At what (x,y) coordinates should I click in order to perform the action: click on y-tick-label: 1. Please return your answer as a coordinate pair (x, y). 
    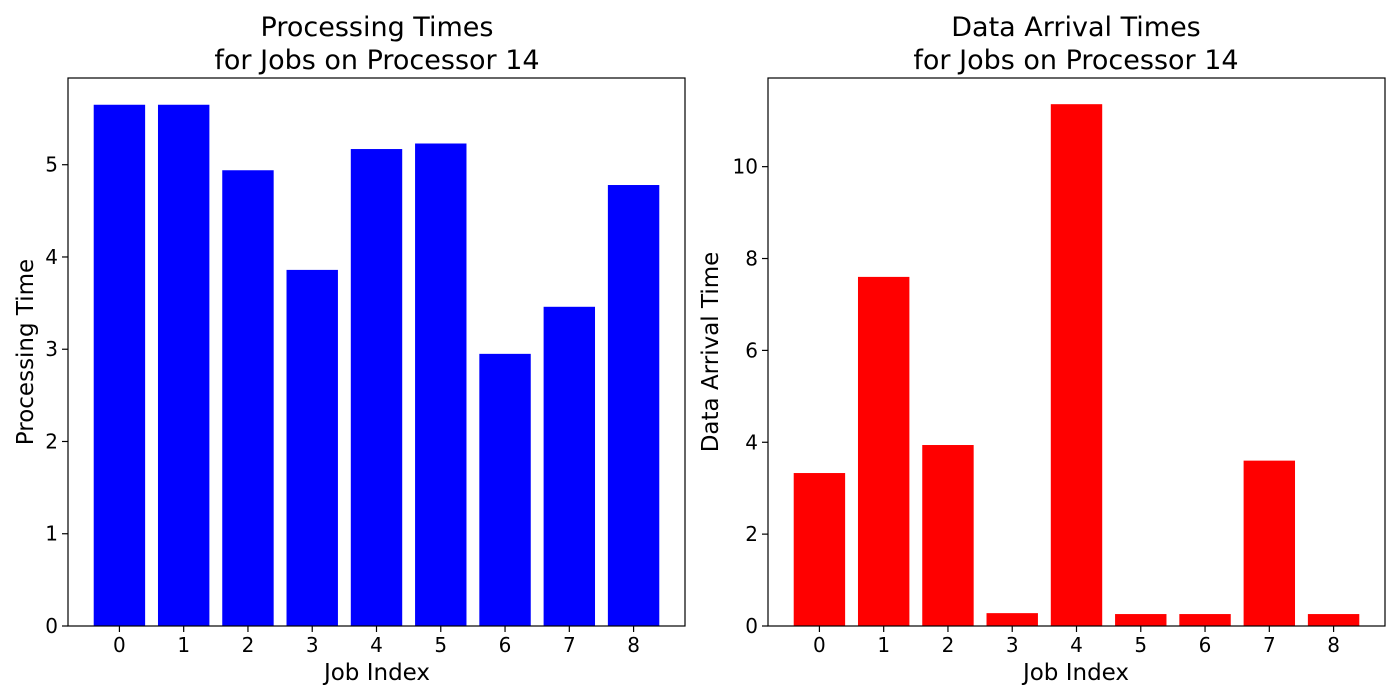
    Looking at the image, I should click on (51, 534).